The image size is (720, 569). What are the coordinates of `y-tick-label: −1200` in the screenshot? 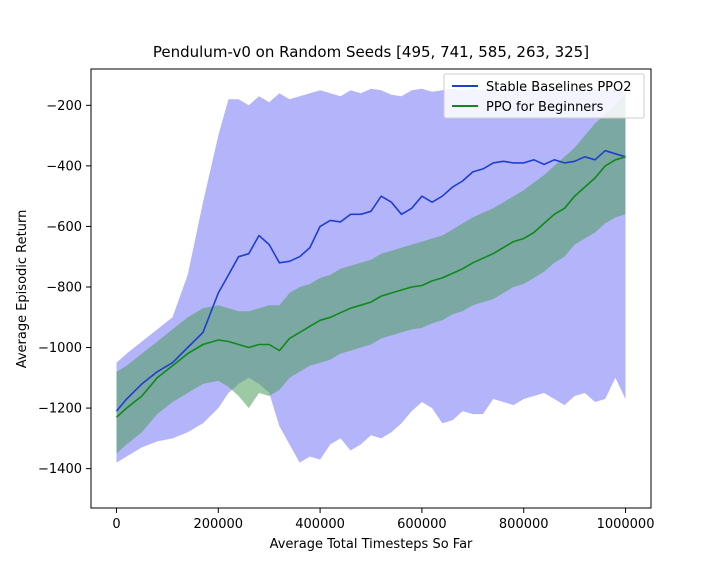 It's located at (60, 409).